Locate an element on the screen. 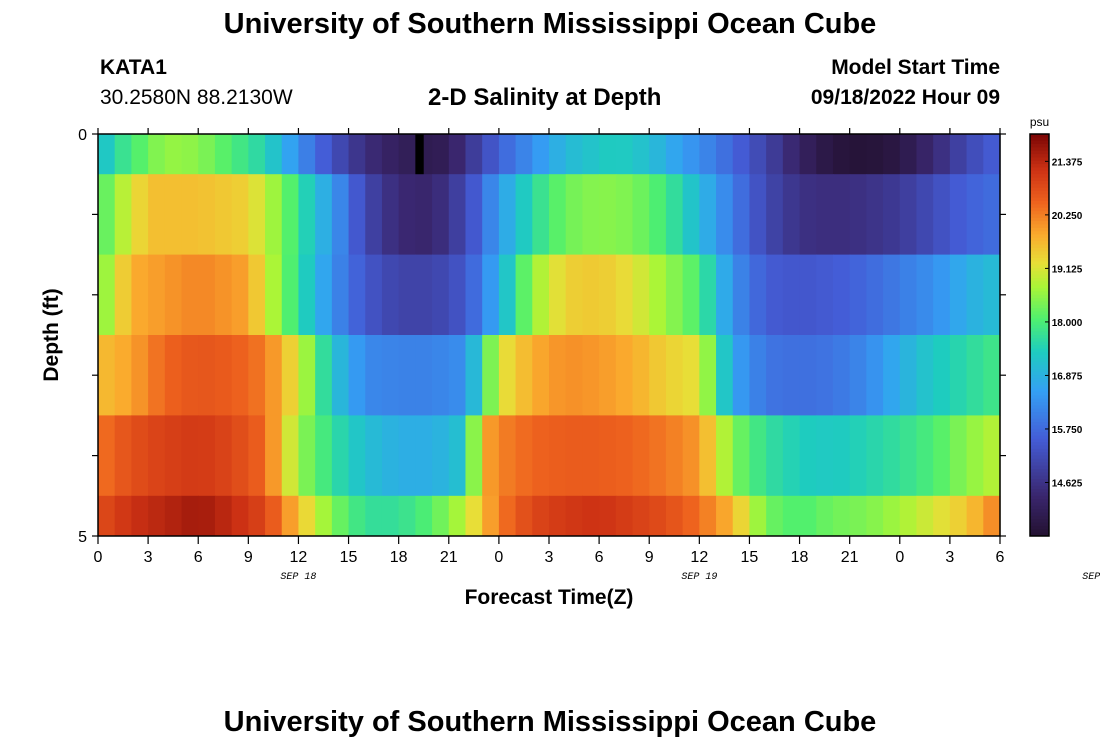  station-id: KATA1 is located at coordinates (133, 67).